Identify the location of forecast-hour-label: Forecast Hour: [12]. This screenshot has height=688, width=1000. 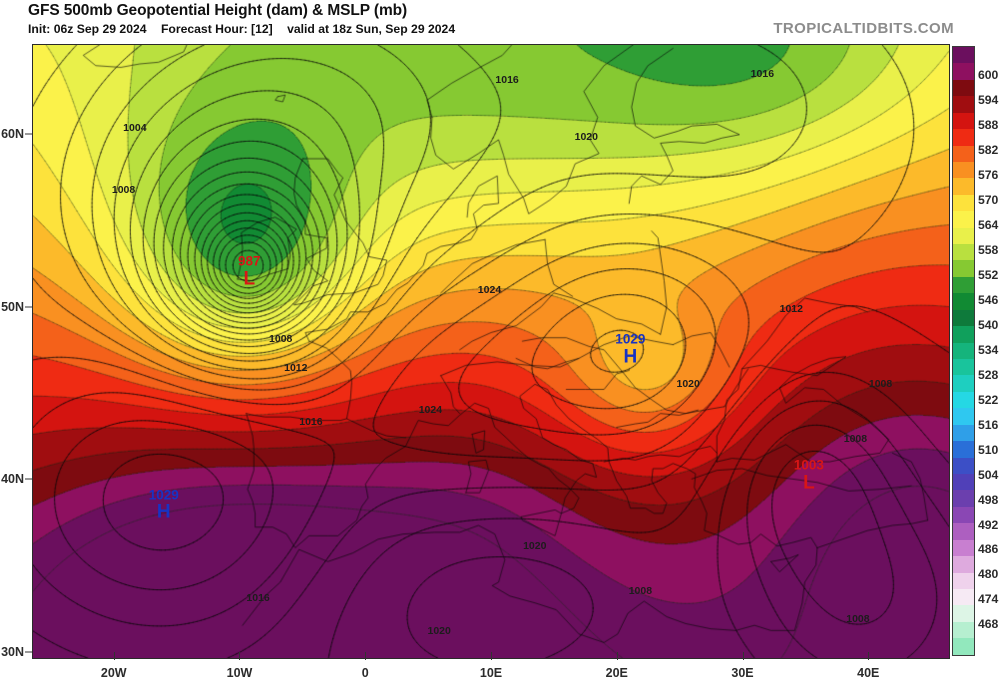
(216, 29).